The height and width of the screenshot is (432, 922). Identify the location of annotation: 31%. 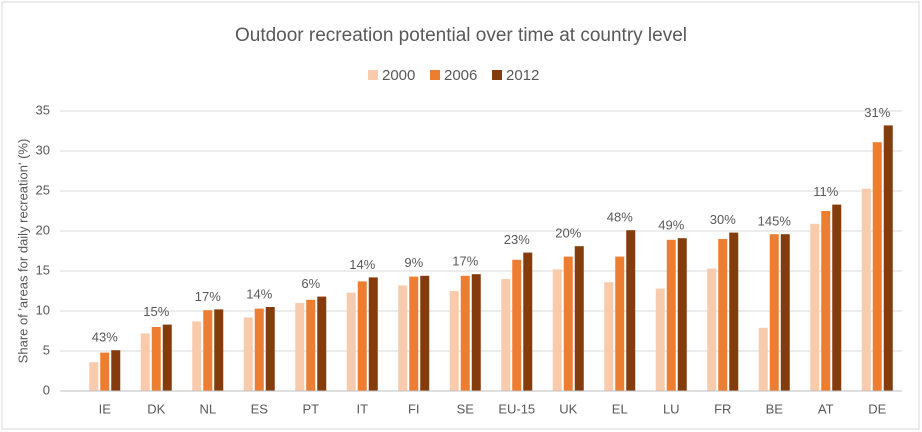
(877, 112).